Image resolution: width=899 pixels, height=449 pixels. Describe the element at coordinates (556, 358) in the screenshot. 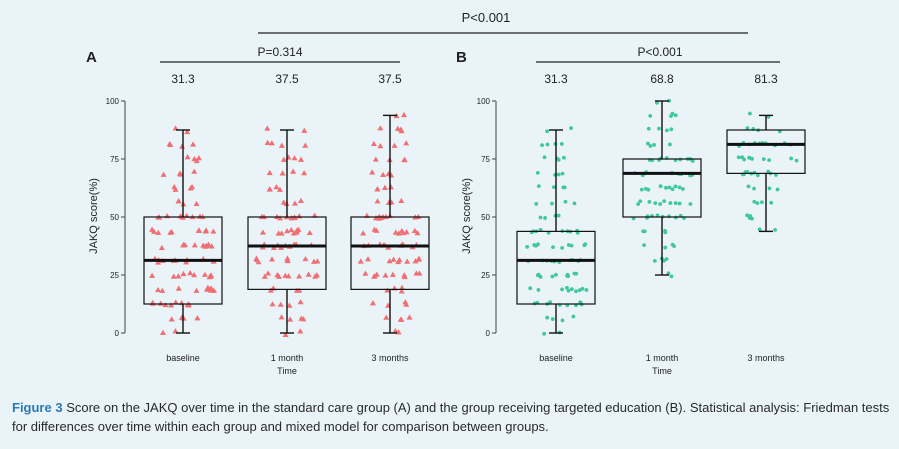

I see `x-tick-label: baseline` at that location.